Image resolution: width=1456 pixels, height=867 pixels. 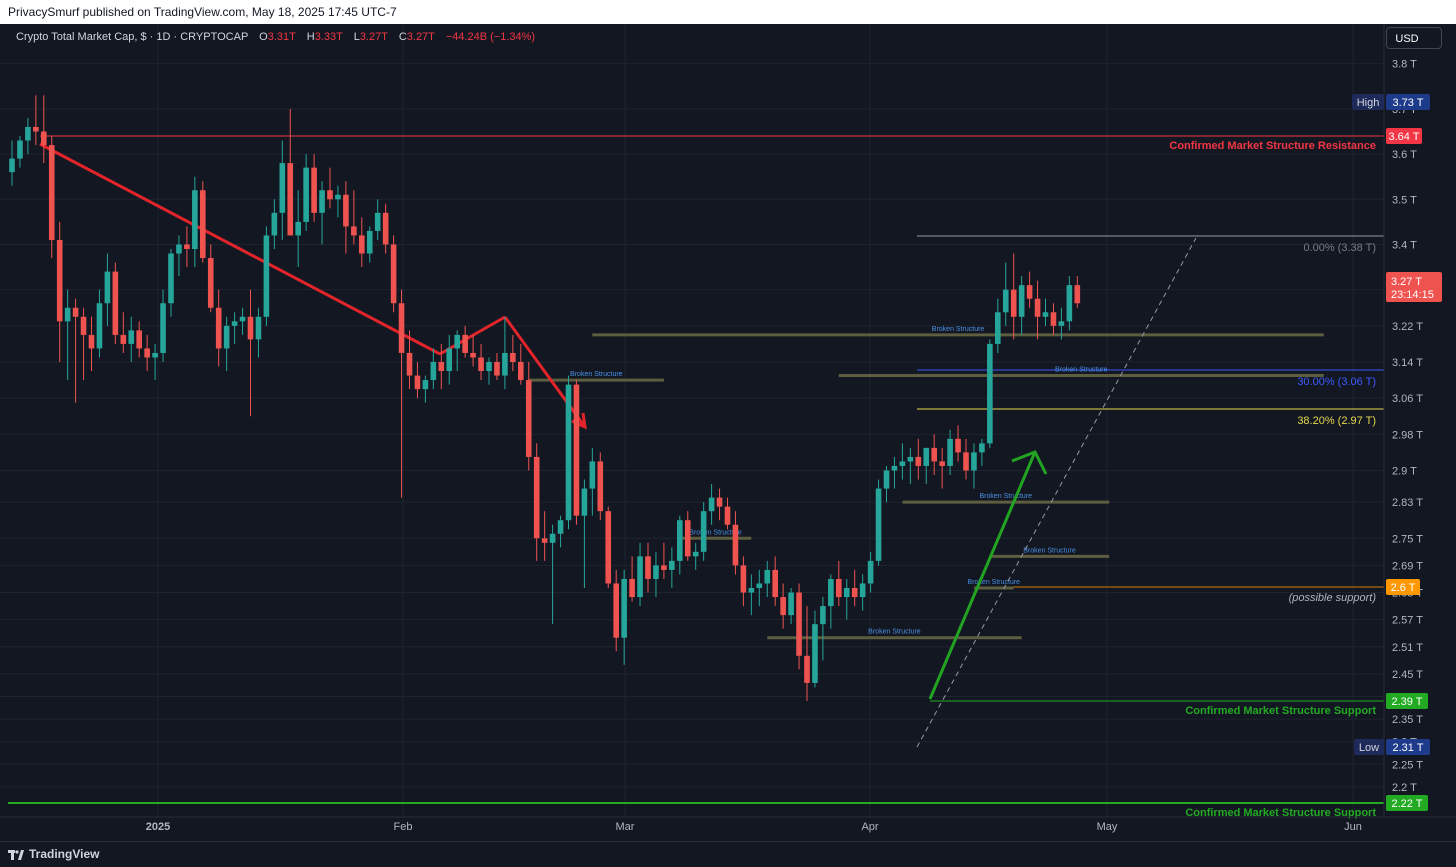 I want to click on low-marker: Low 2.31 T, so click(x=1392, y=747).